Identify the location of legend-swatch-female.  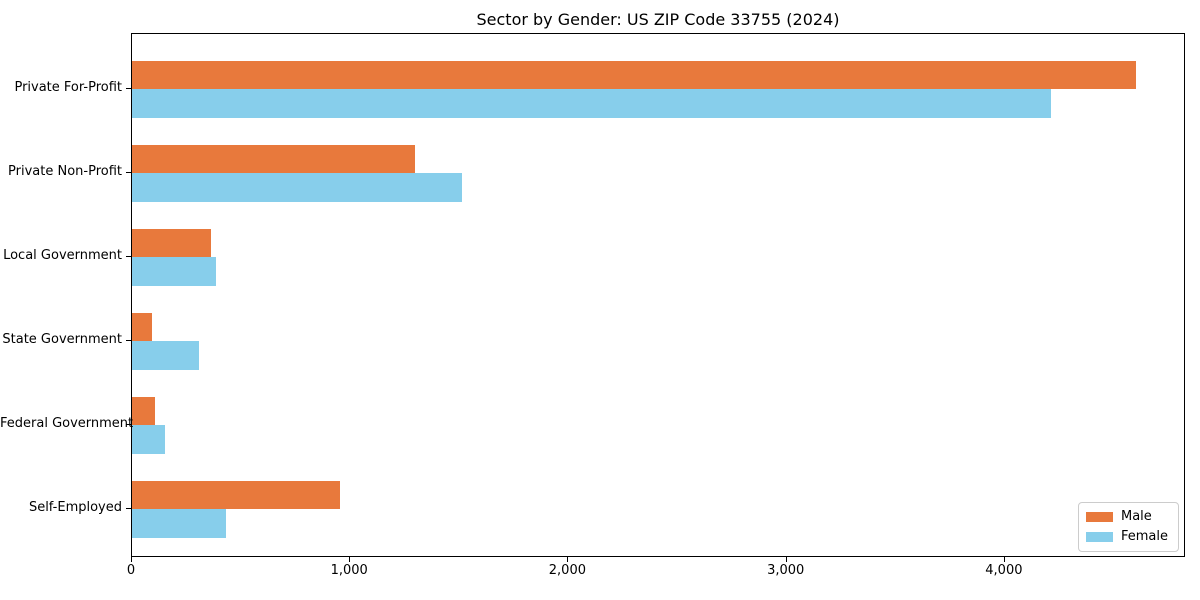
(1099, 537).